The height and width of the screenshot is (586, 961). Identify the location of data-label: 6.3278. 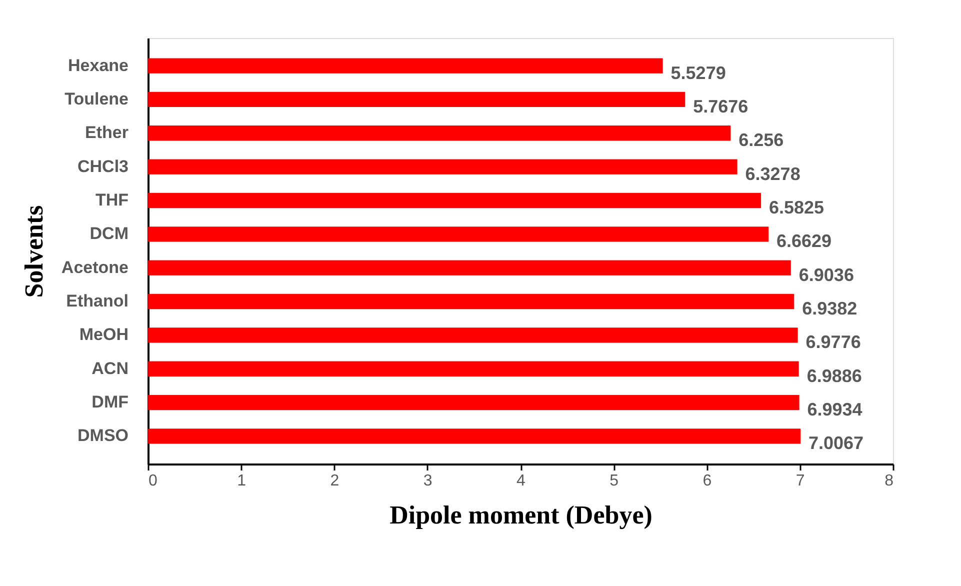
(772, 174).